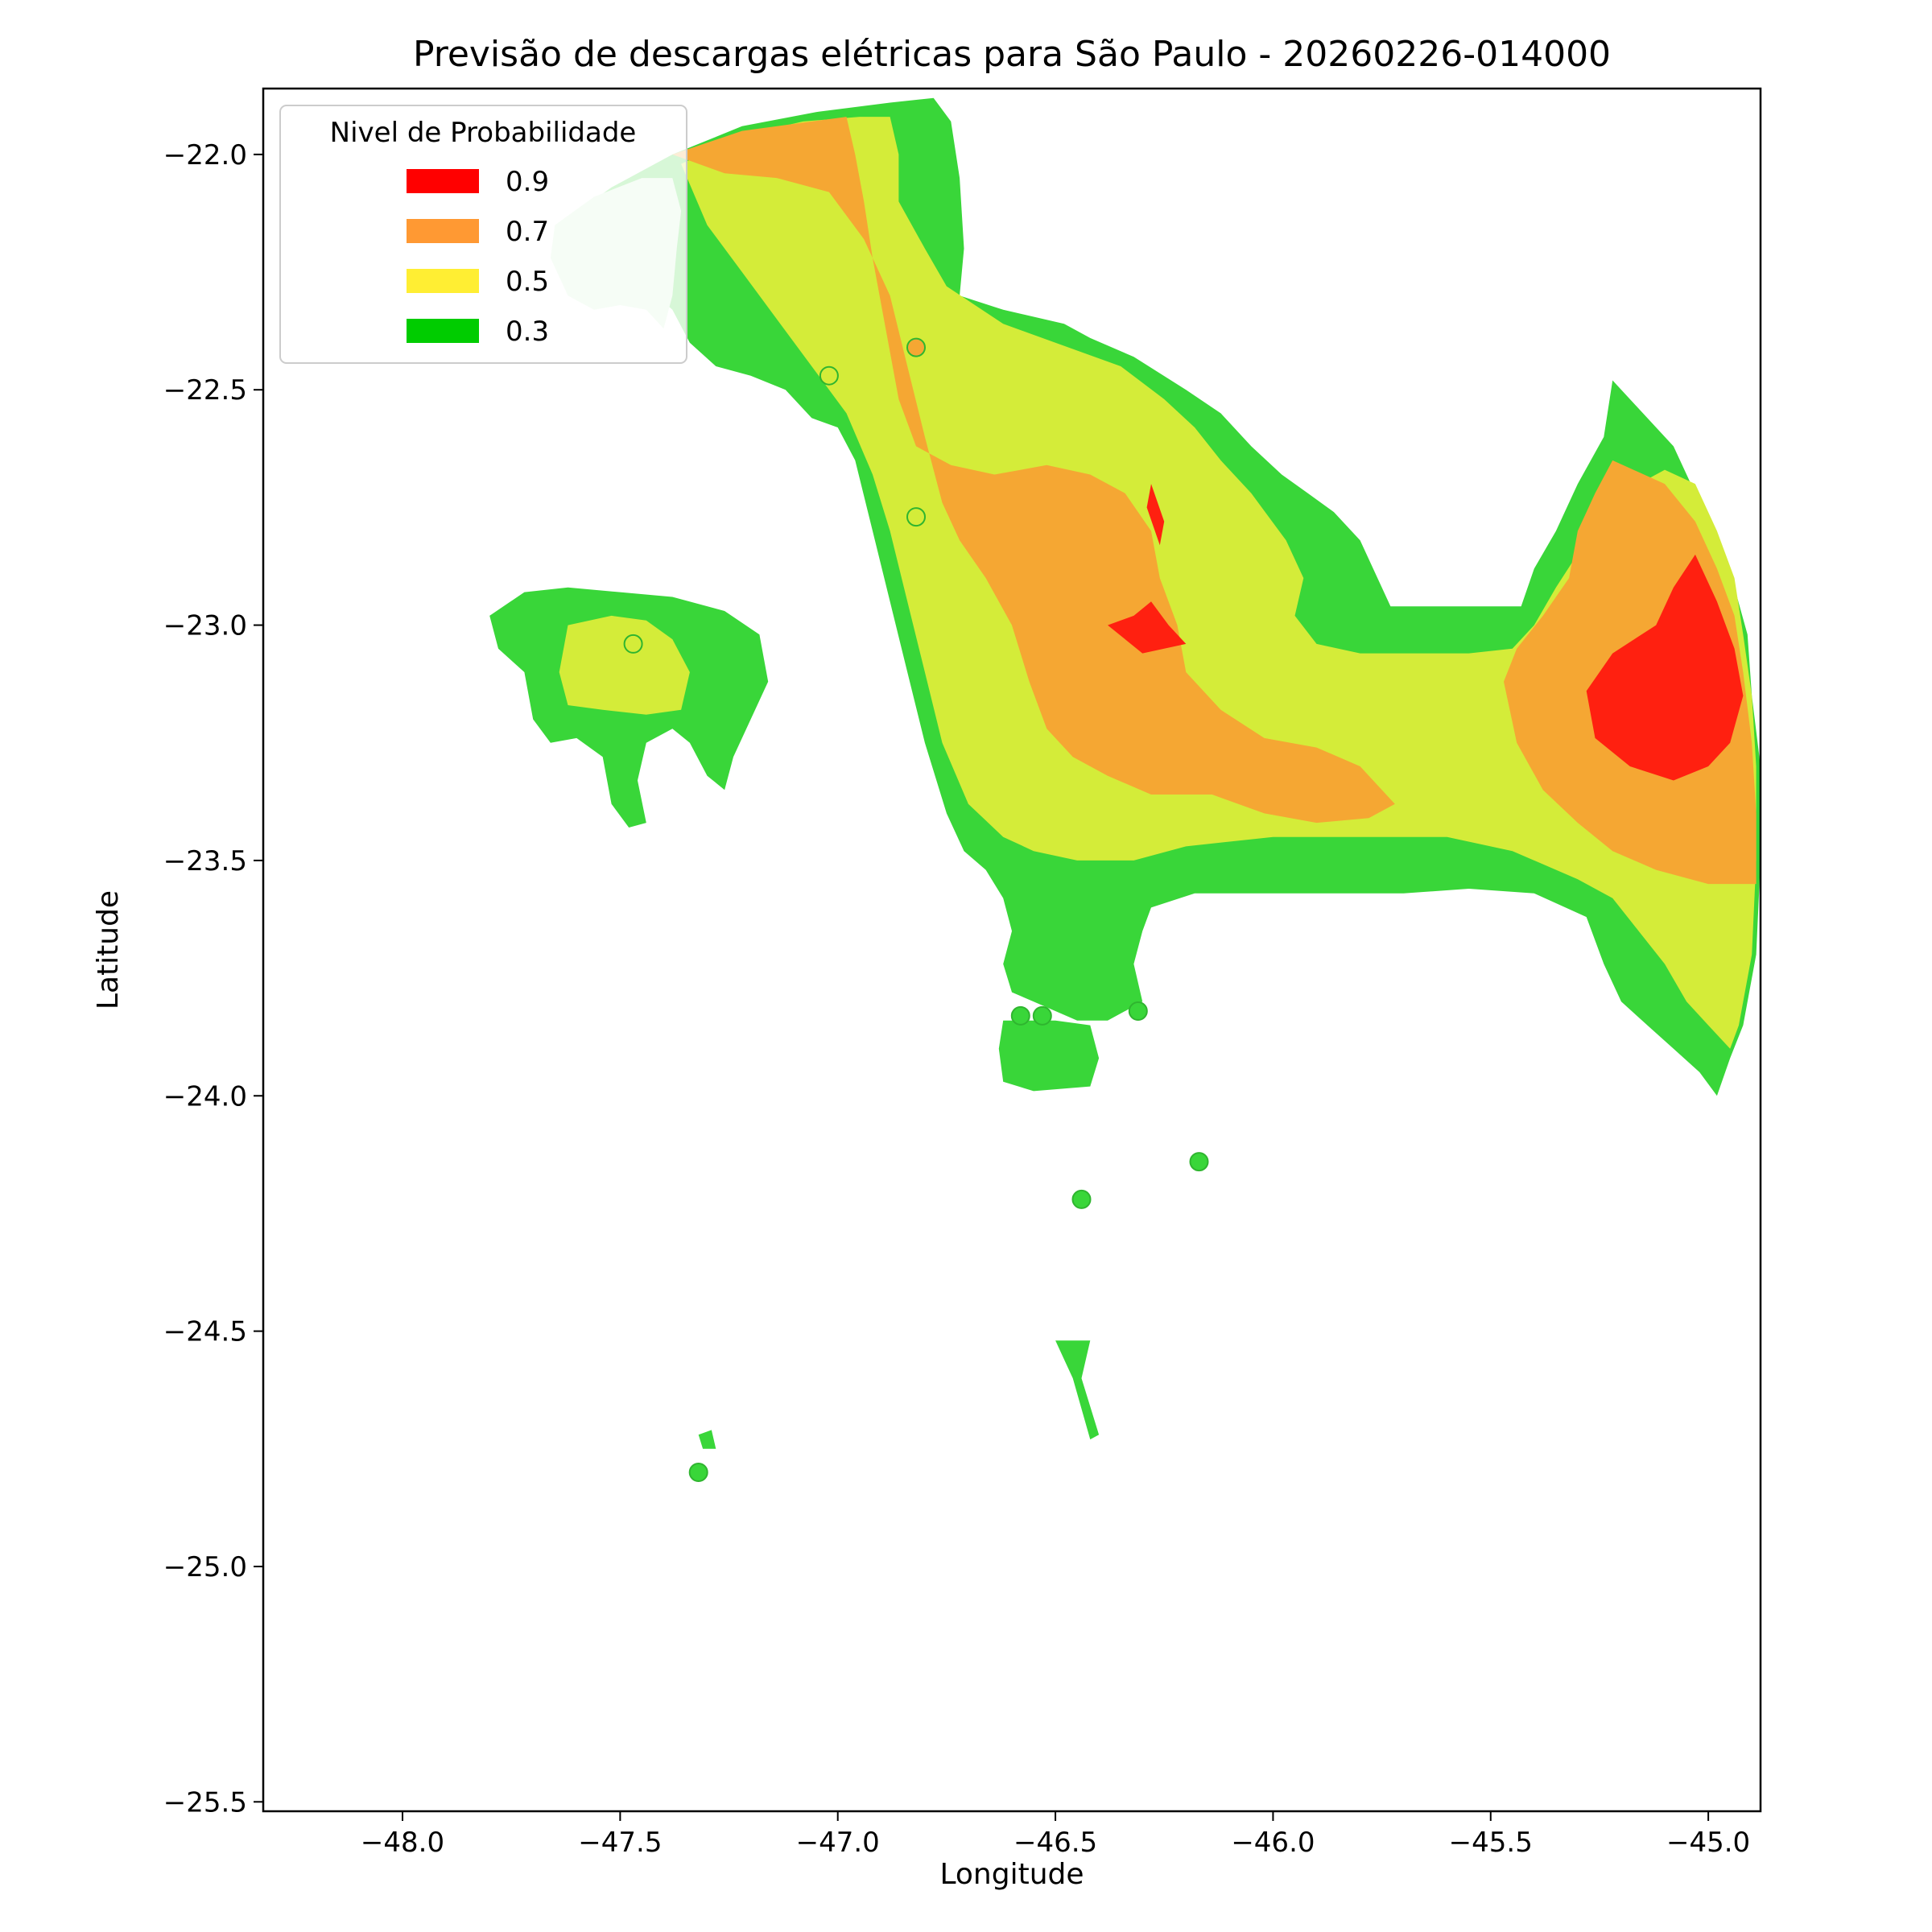  What do you see at coordinates (205, 626) in the screenshot?
I see `y-tick-label: −23.0` at bounding box center [205, 626].